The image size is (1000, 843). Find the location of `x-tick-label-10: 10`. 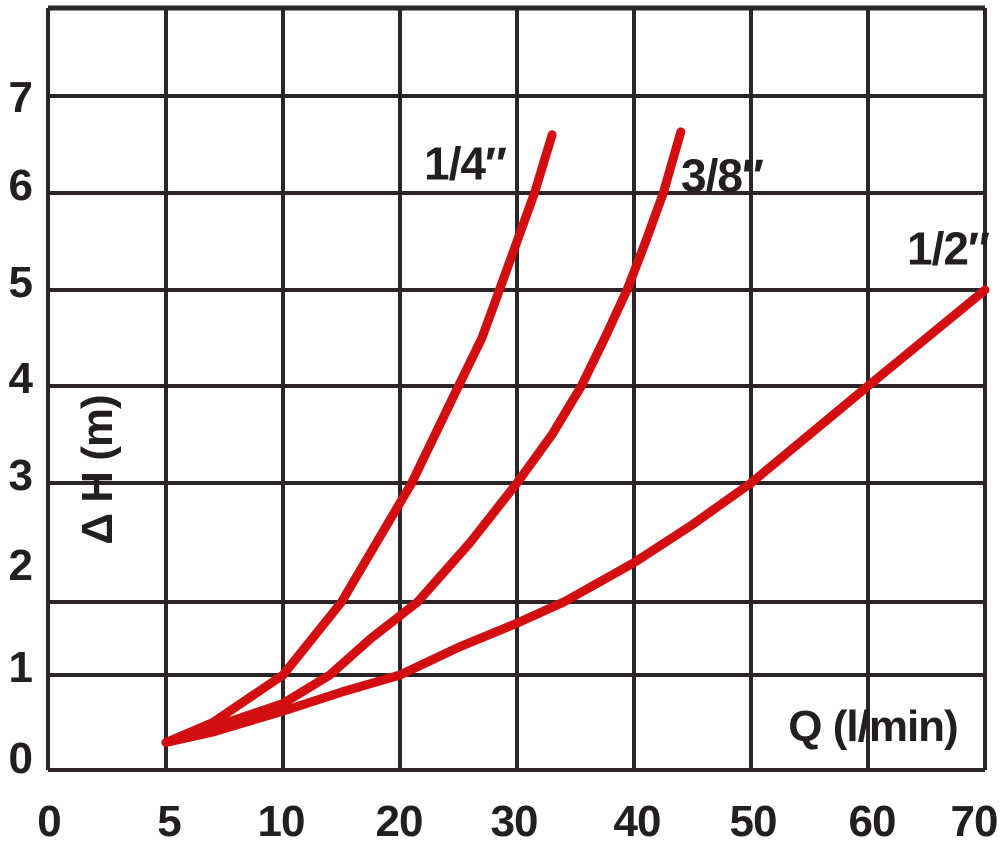

x-tick-label-10: 10 is located at coordinates (281, 820).